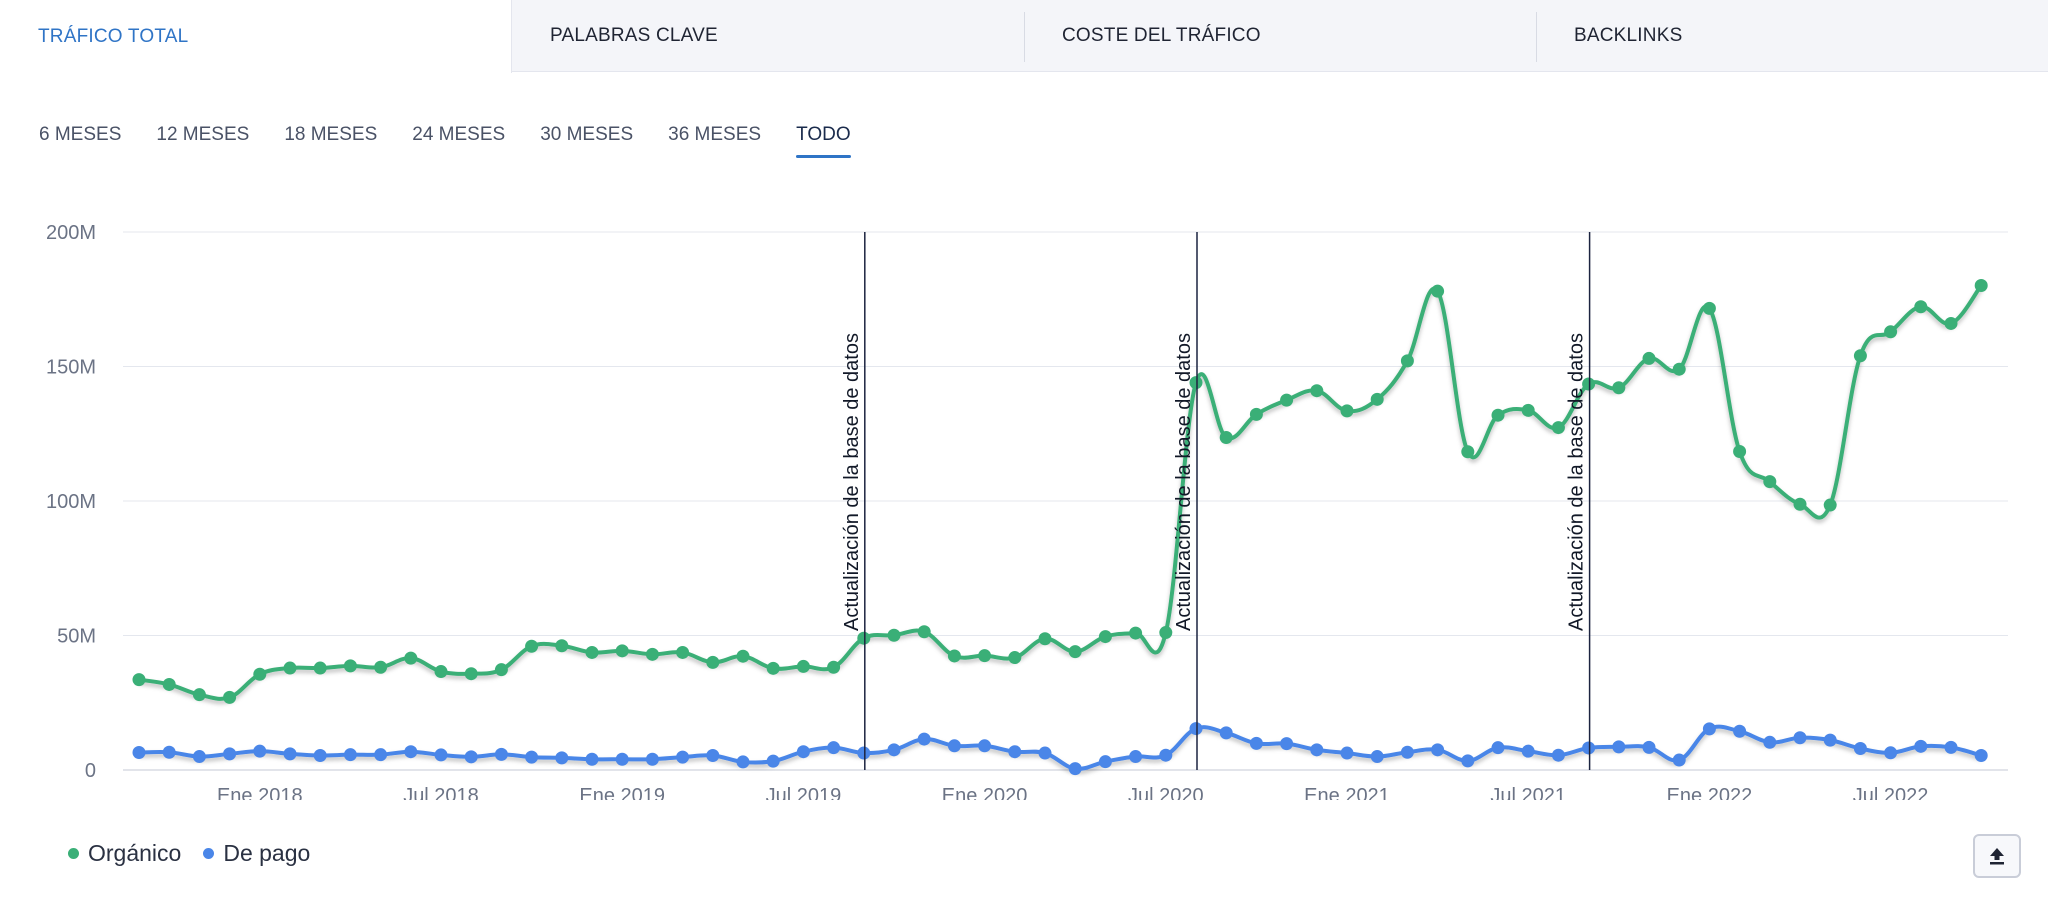 Image resolution: width=2048 pixels, height=898 pixels. What do you see at coordinates (587, 134) in the screenshot?
I see `period-30-meses: 30 MESES` at bounding box center [587, 134].